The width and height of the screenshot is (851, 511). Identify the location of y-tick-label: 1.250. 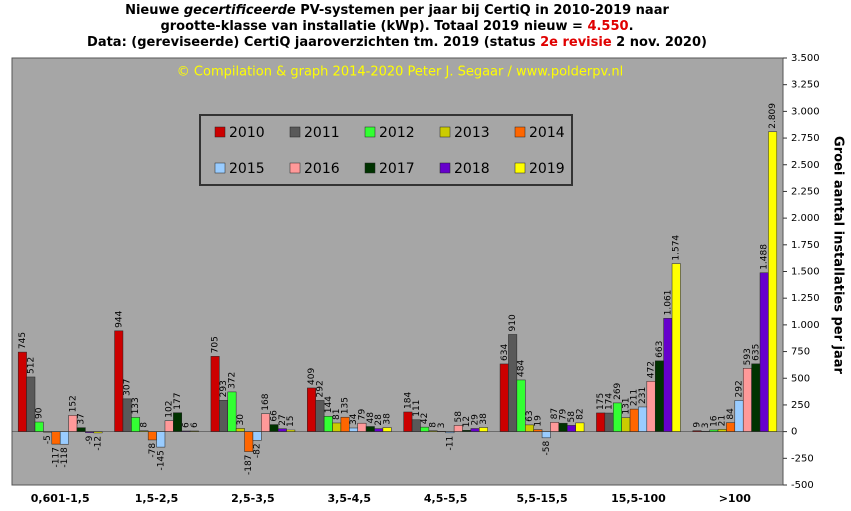
(805, 298).